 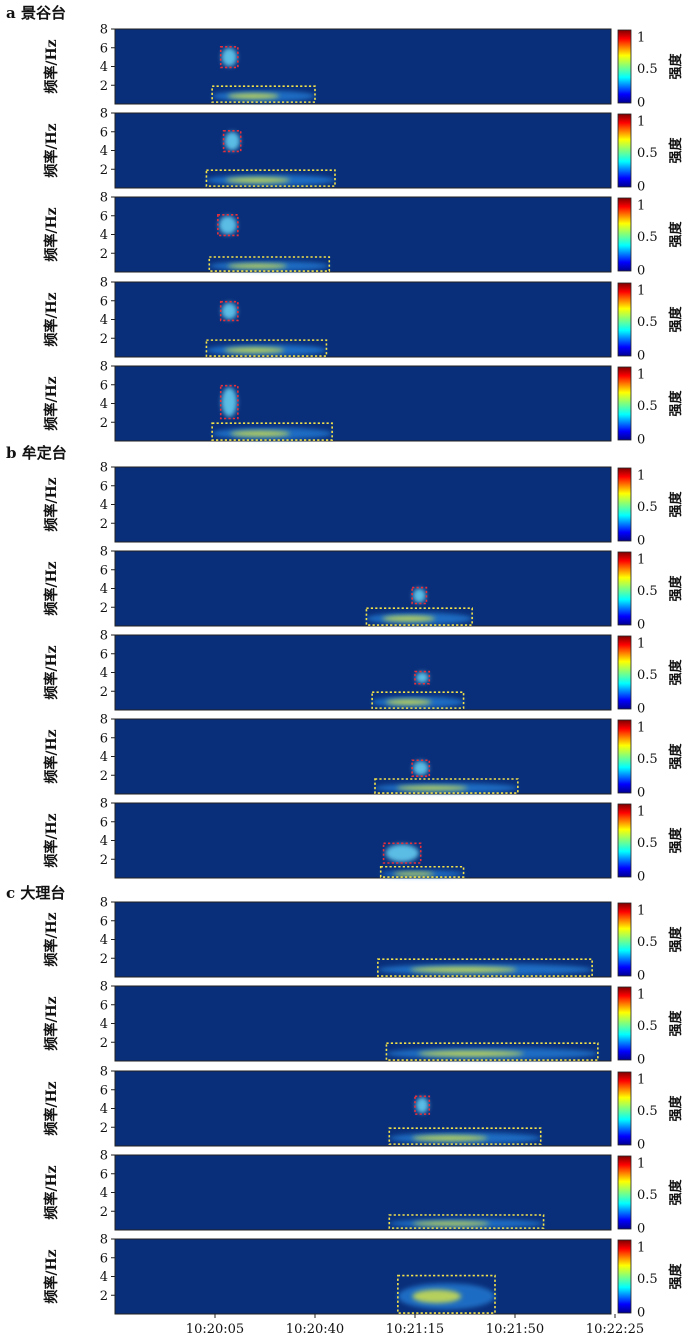 I want to click on panel-5-ytick-label: 8, so click(x=104, y=367).